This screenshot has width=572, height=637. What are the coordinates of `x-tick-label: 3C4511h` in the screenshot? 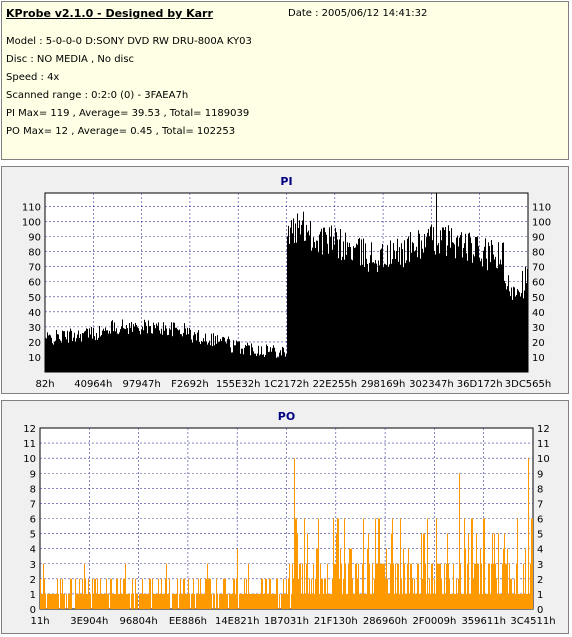 It's located at (532, 621).